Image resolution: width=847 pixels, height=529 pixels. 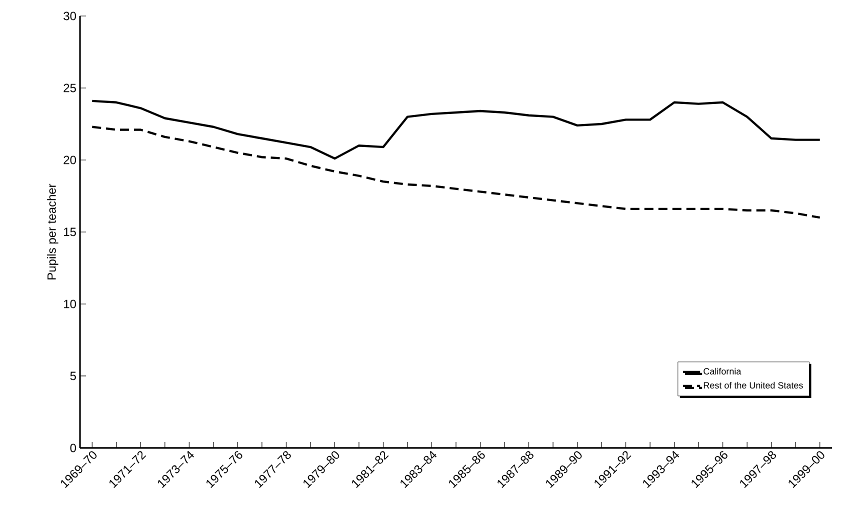 What do you see at coordinates (73, 376) in the screenshot?
I see `y-tick-label: 5` at bounding box center [73, 376].